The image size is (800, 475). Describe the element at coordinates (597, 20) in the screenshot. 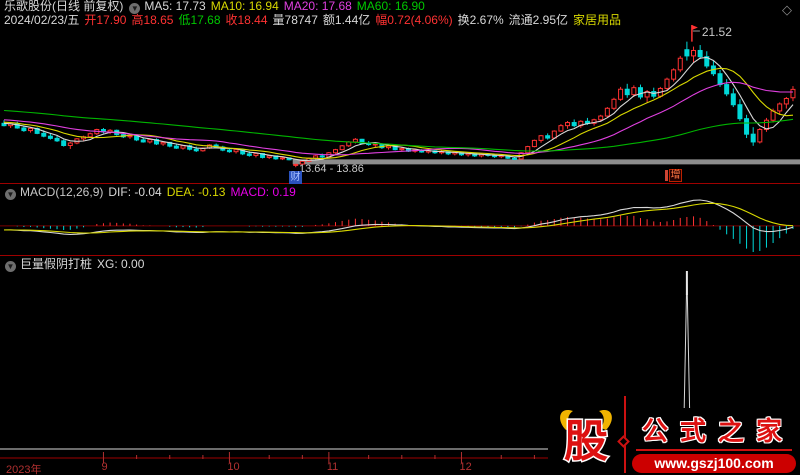

I see `industry-value: 家居用品` at that location.